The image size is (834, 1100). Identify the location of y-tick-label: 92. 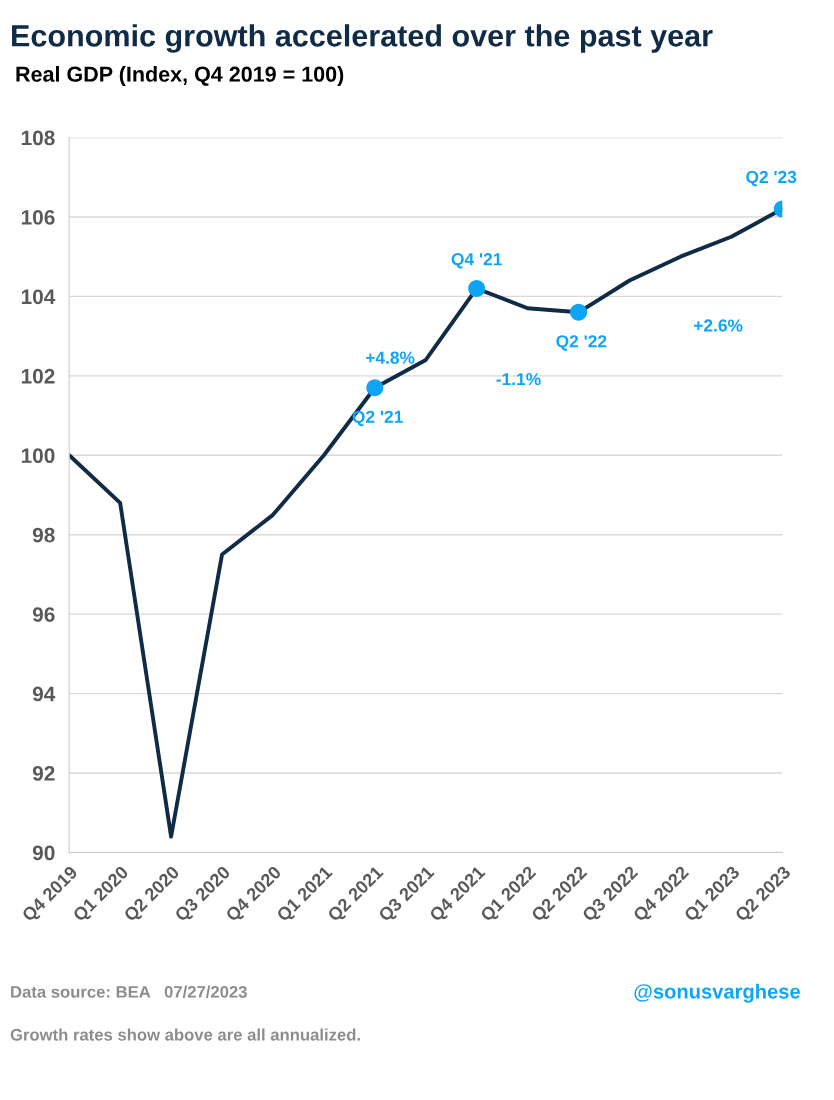
(43, 773).